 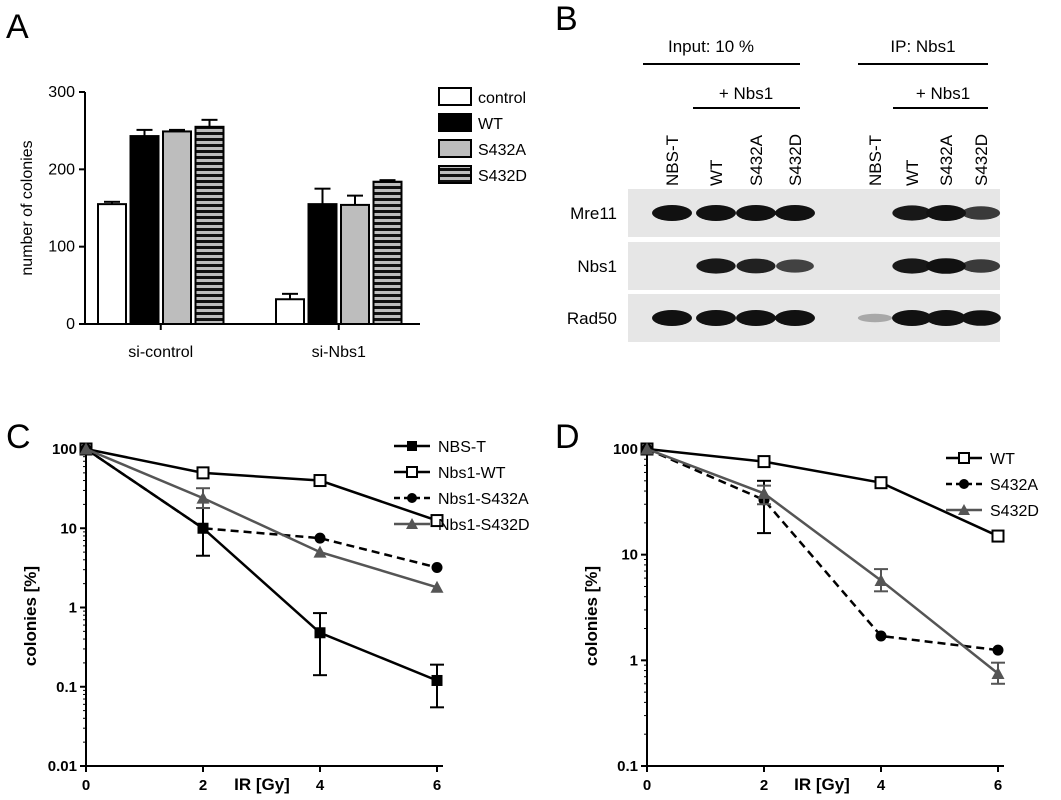 What do you see at coordinates (490, 124) in the screenshot?
I see `panel-a-legend-label: WT` at bounding box center [490, 124].